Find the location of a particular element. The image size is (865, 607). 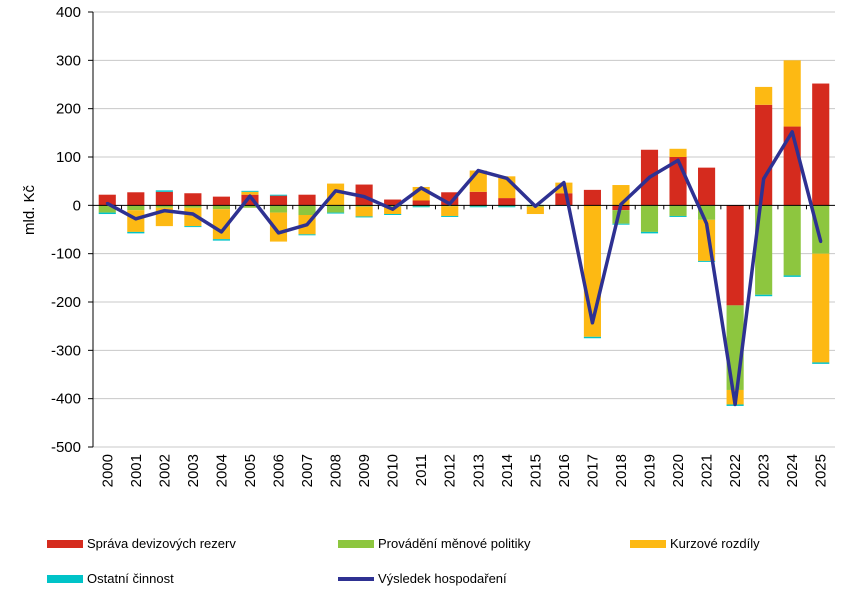

x-tick-label: 2017 is located at coordinates (592, 470).